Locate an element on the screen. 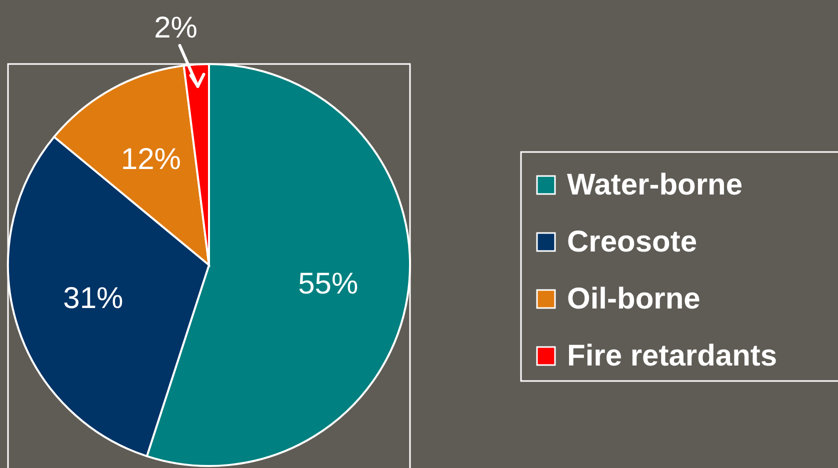 The image size is (838, 468). legend-label: Oil-borne is located at coordinates (633, 299).